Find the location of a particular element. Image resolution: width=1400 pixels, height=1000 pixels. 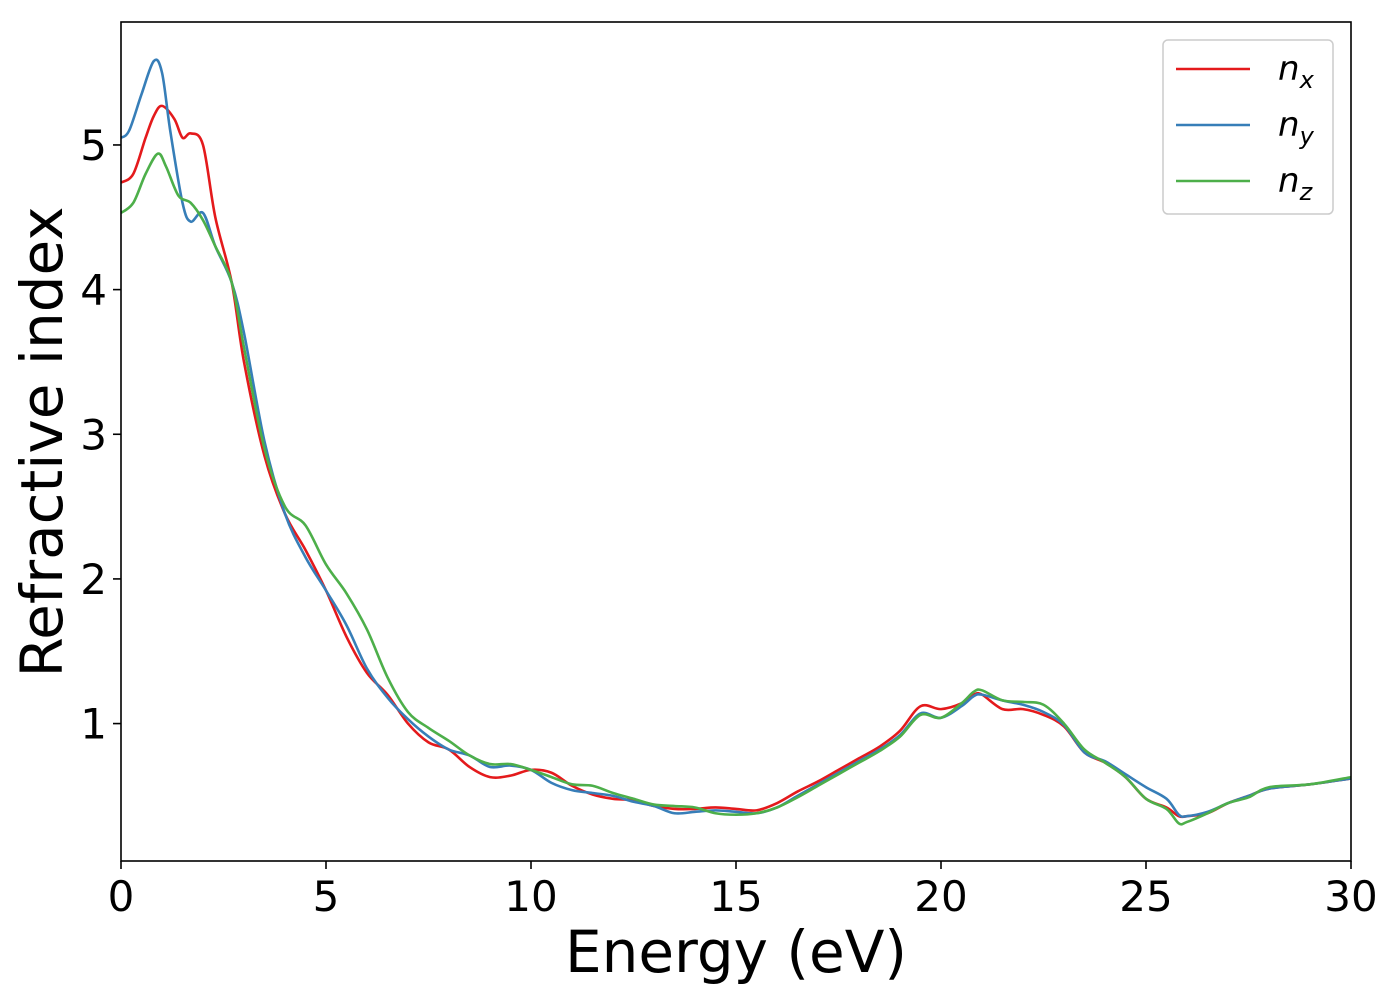

y-axis-ticks: 1 2 3 4 5 is located at coordinates (100, 435).